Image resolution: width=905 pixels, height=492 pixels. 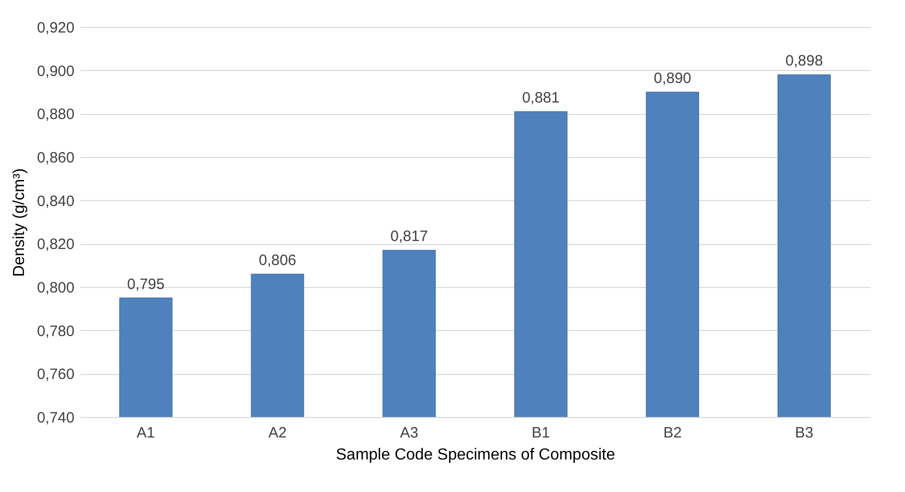 I want to click on y-tick-label: 0,800, so click(x=55, y=288).